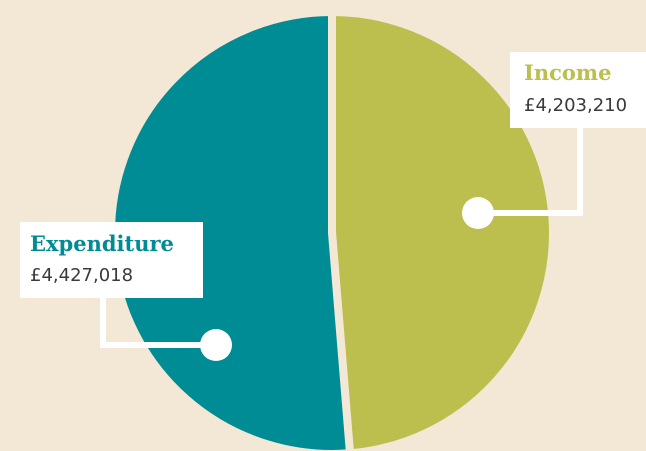 This screenshot has height=451, width=646. Describe the element at coordinates (102, 243) in the screenshot. I see `slice-name: Expenditure` at that location.